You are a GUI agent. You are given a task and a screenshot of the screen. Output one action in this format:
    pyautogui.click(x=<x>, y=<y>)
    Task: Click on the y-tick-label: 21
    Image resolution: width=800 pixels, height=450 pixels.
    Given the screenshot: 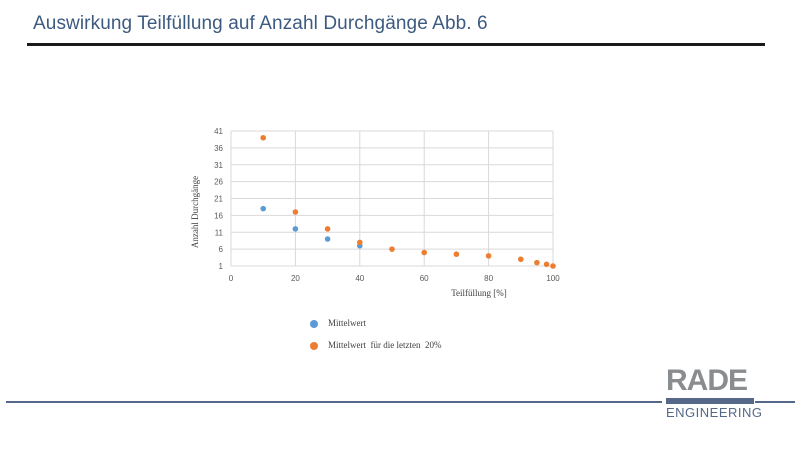 What is the action you would take?
    pyautogui.click(x=218, y=199)
    